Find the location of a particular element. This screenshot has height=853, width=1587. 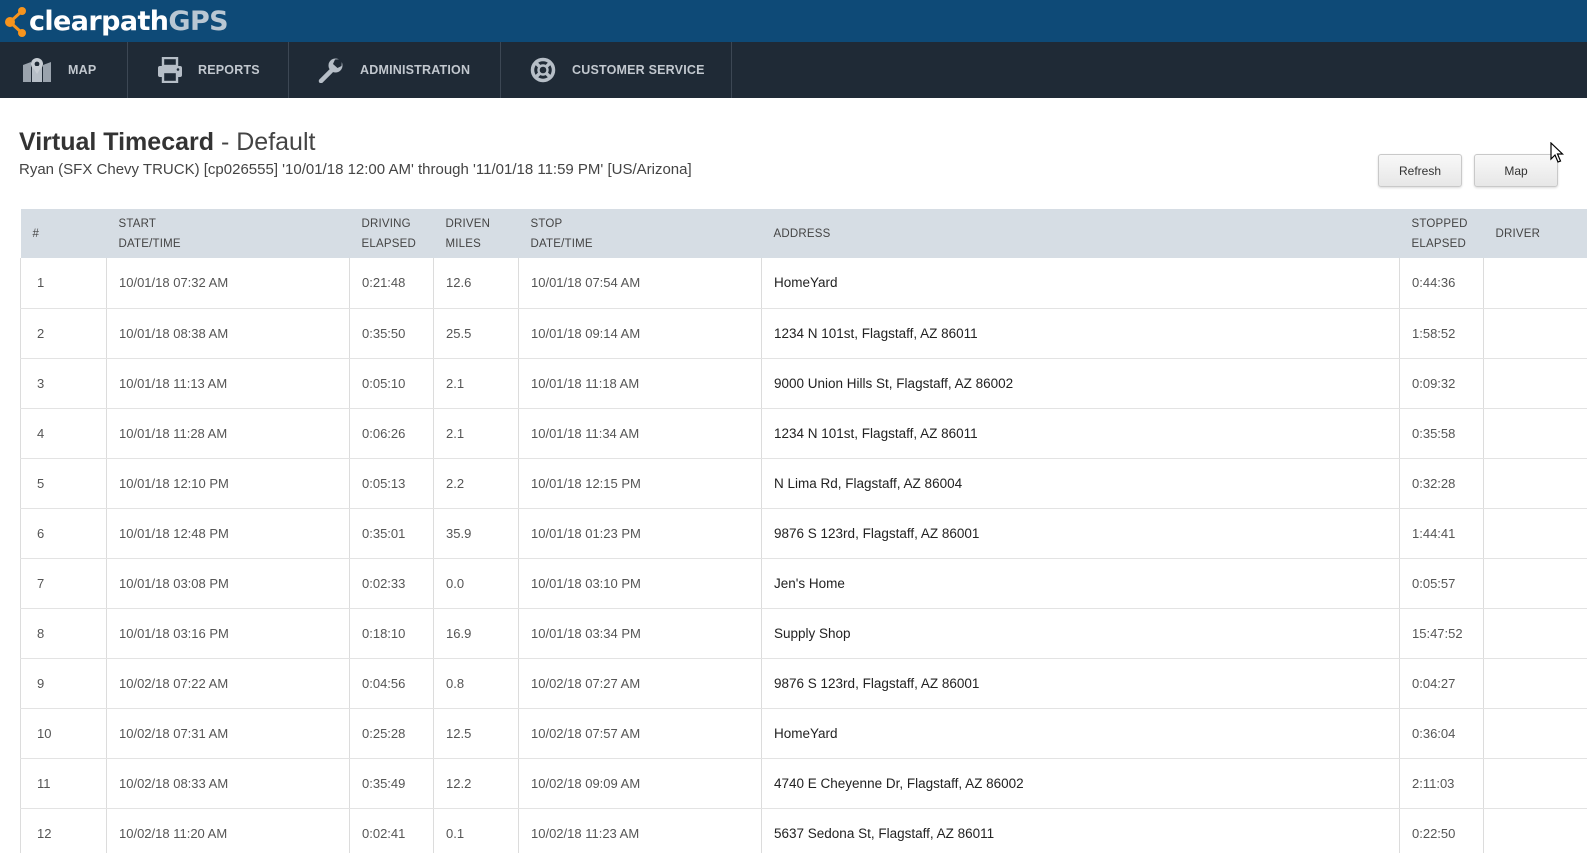

cell-driving-elapsed: 0:35:01 is located at coordinates (391, 533).